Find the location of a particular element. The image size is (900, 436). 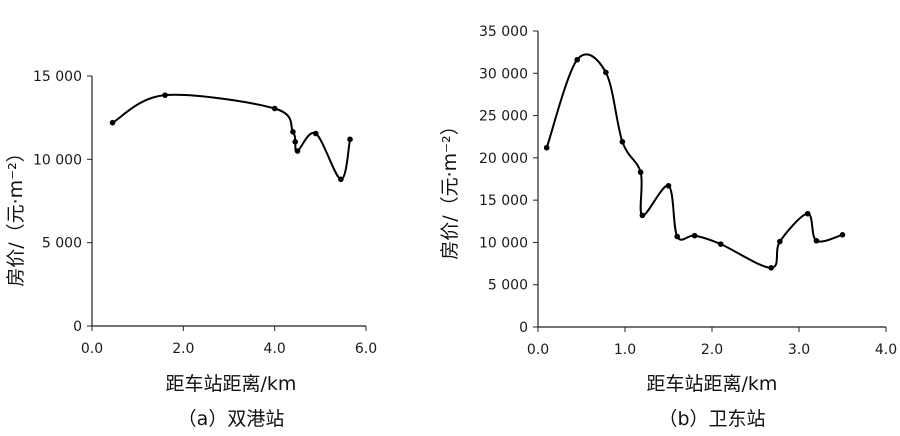

chart-b-y-tick-label: 5 000 is located at coordinates (508, 286).